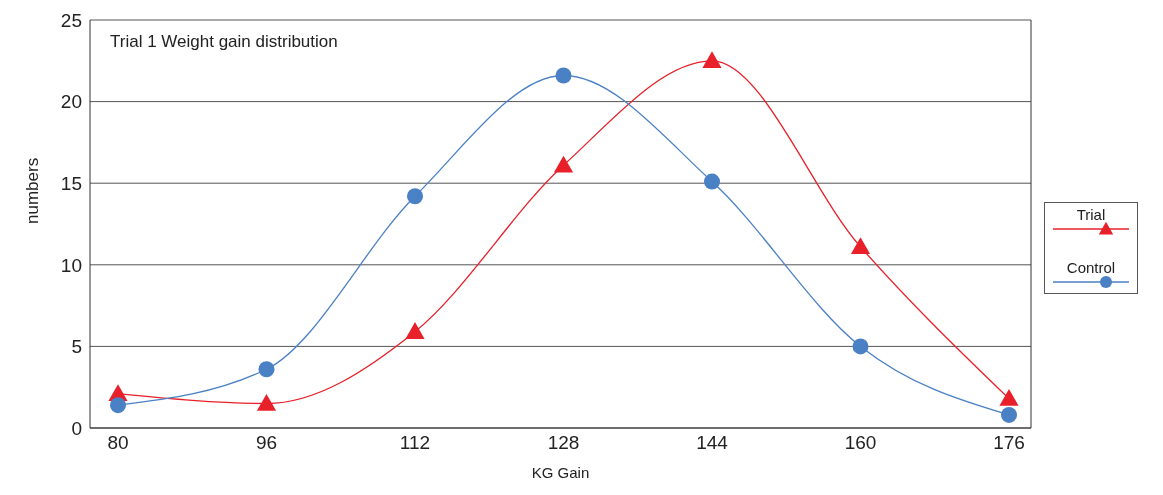  Describe the element at coordinates (71, 265) in the screenshot. I see `y-tick-label: 10` at that location.